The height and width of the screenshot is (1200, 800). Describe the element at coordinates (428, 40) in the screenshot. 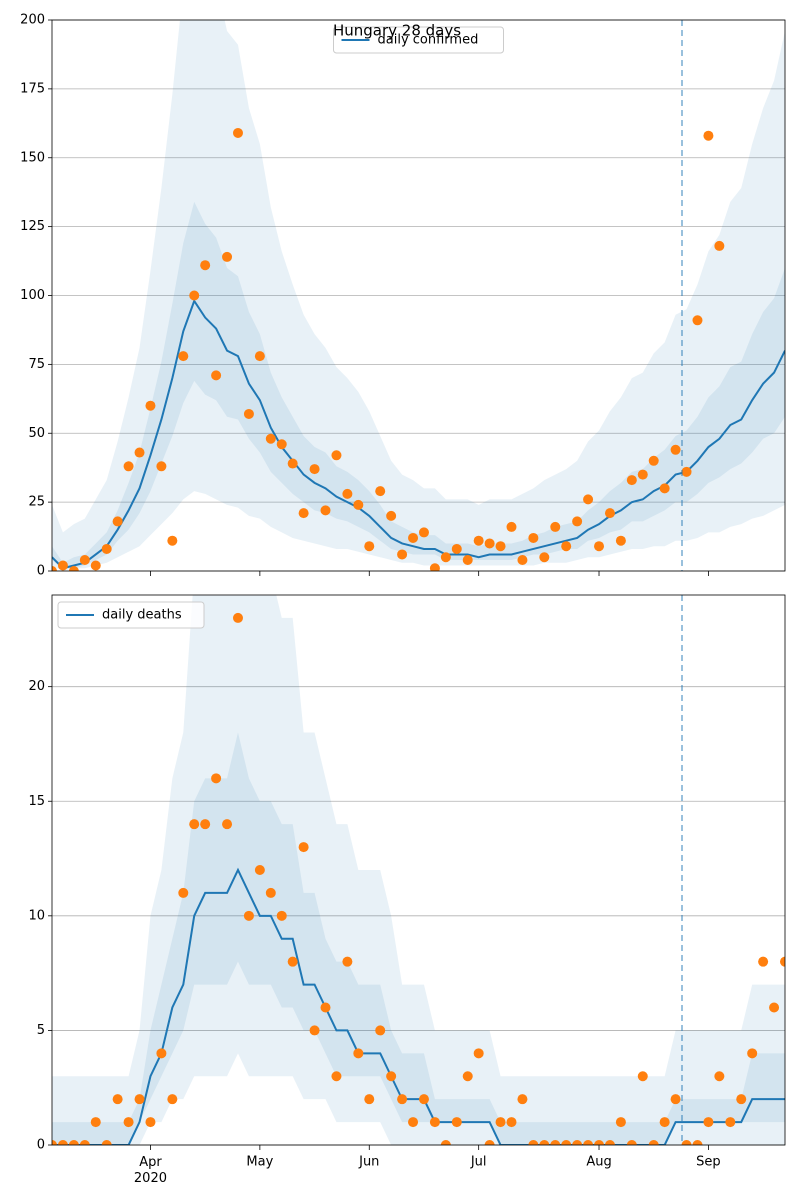

I see `legend-label: daily confirmed` at that location.